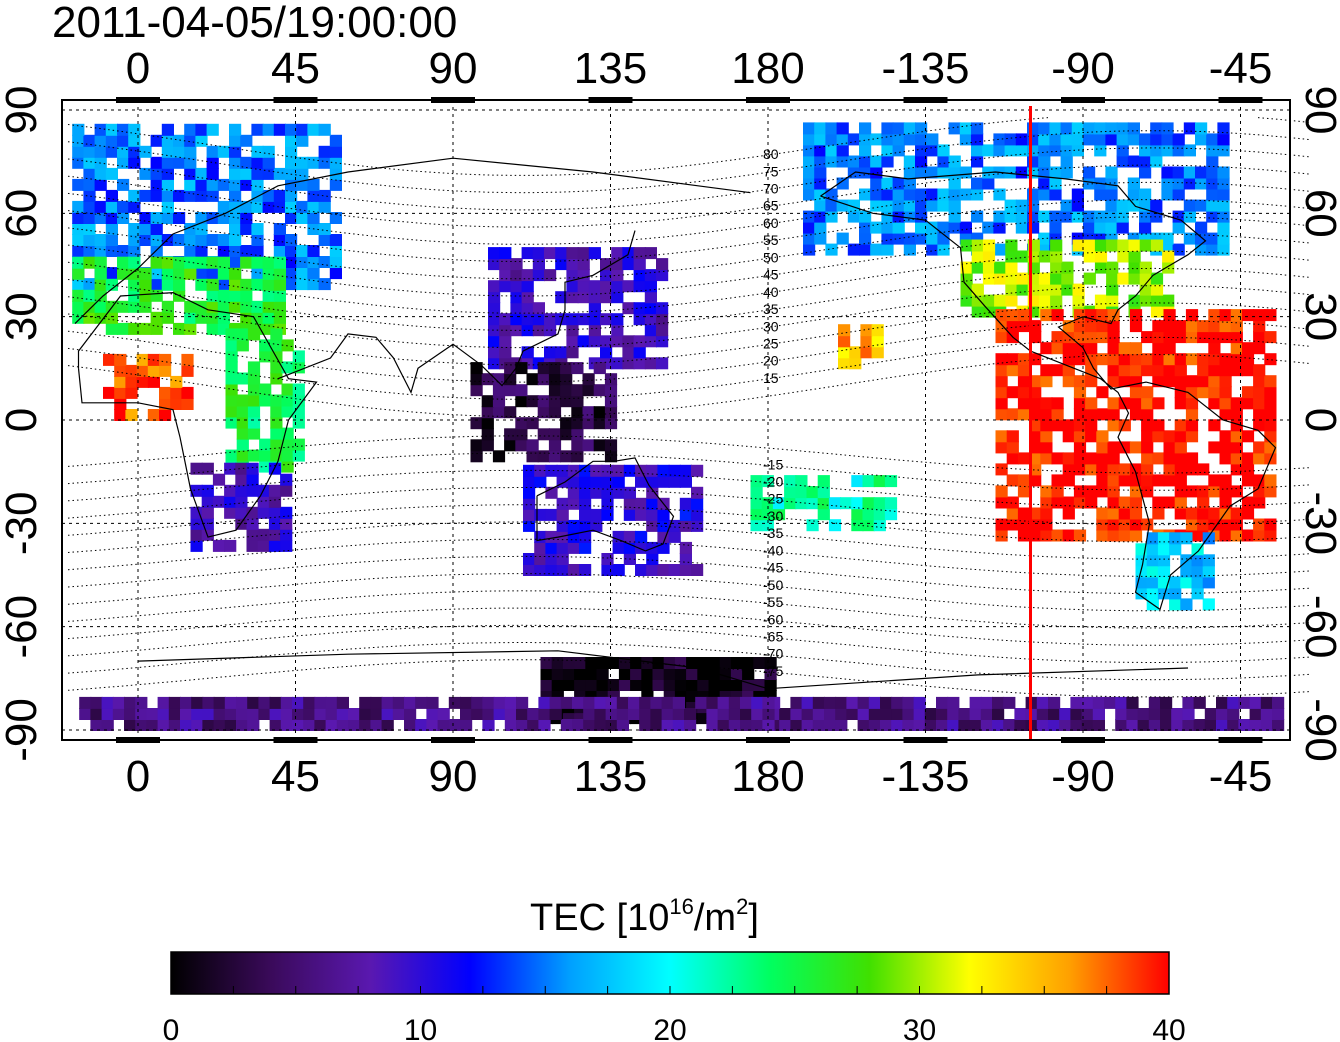  I want to click on lon-label-bottom: 0, so click(138, 776).